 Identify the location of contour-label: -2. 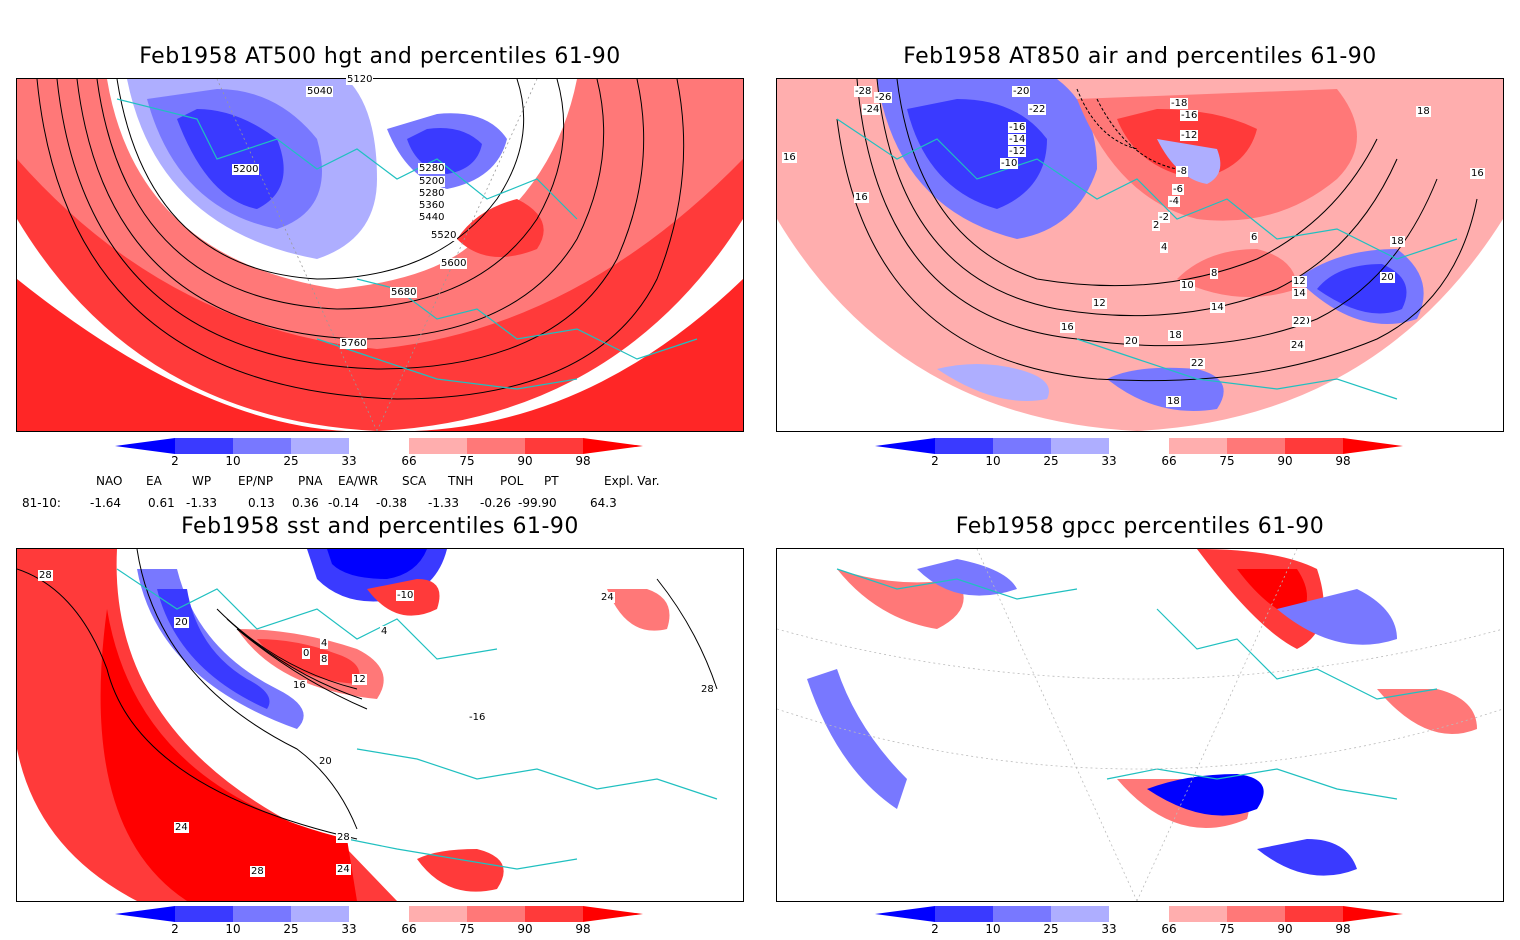
(1164, 217).